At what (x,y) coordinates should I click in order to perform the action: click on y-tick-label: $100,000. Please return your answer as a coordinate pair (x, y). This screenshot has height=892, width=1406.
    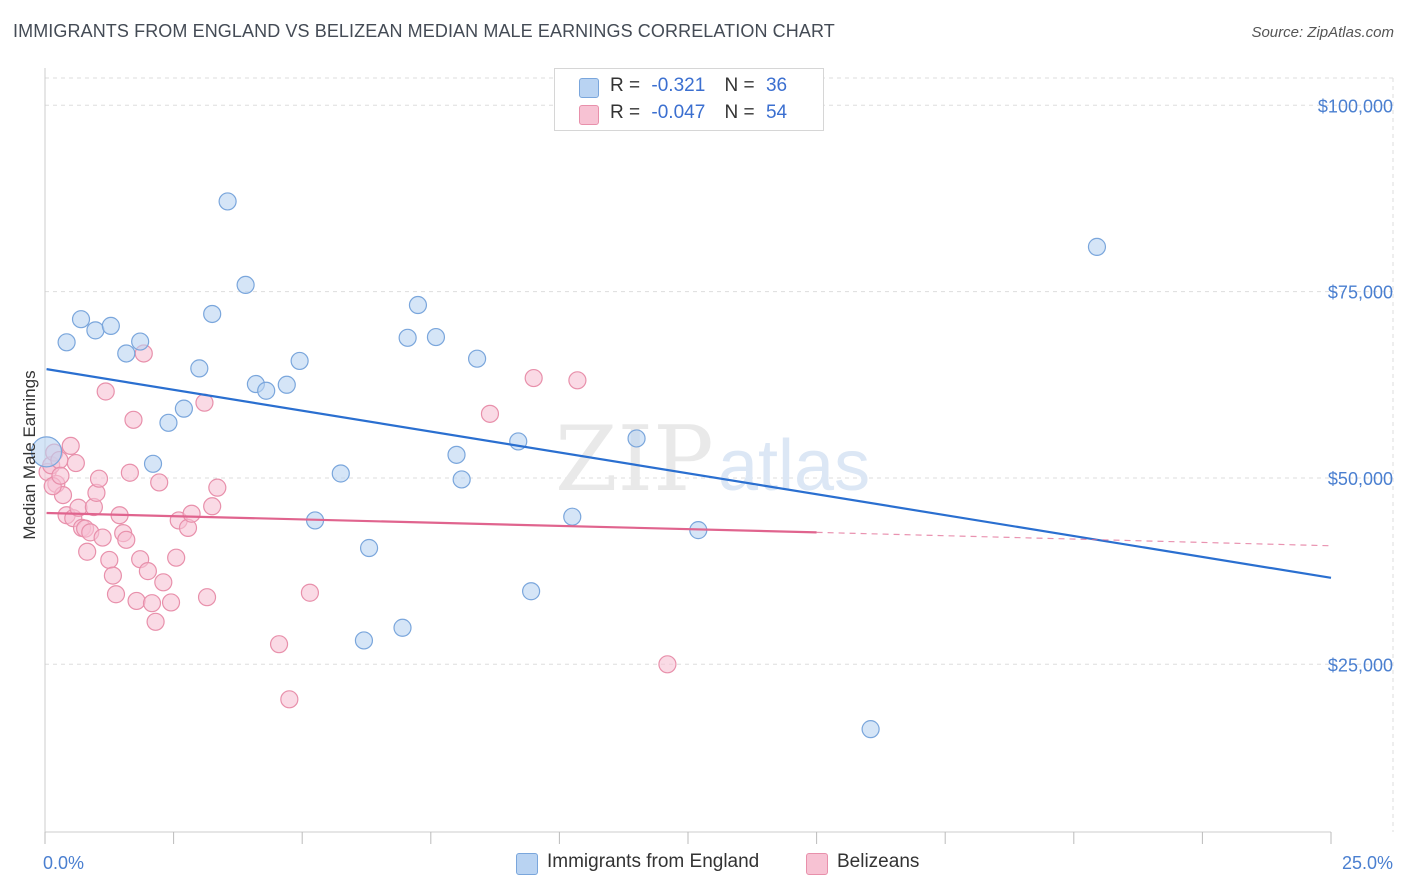
    Looking at the image, I should click on (1355, 106).